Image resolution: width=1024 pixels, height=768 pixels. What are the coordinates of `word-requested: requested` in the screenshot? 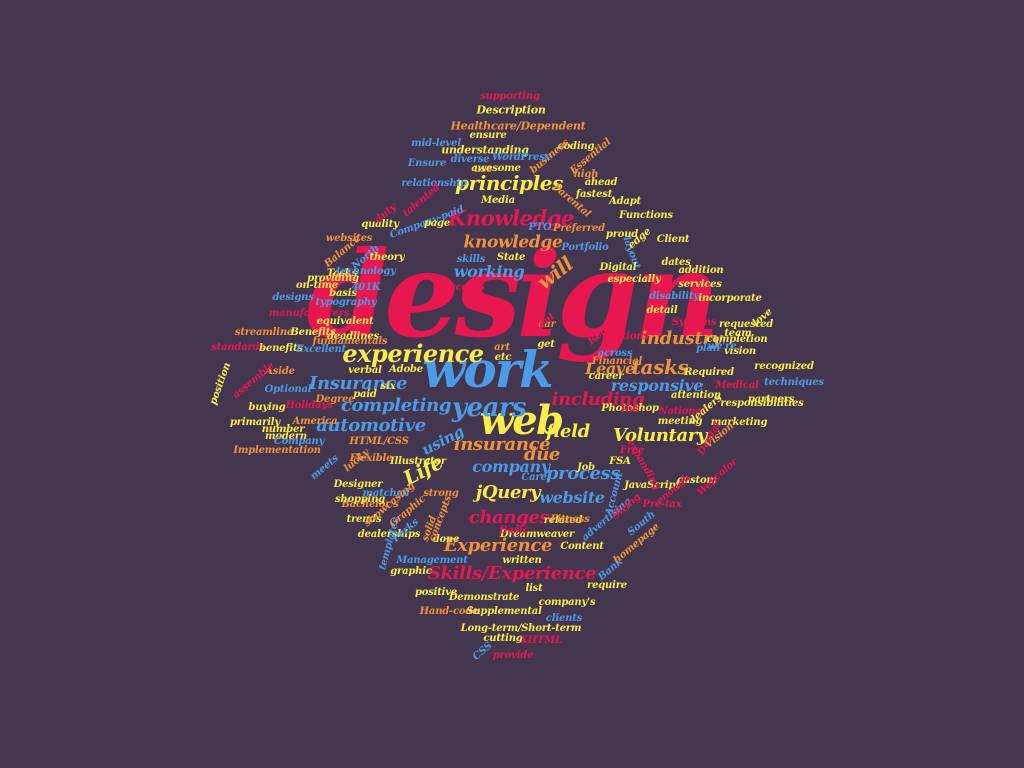 It's located at (746, 324).